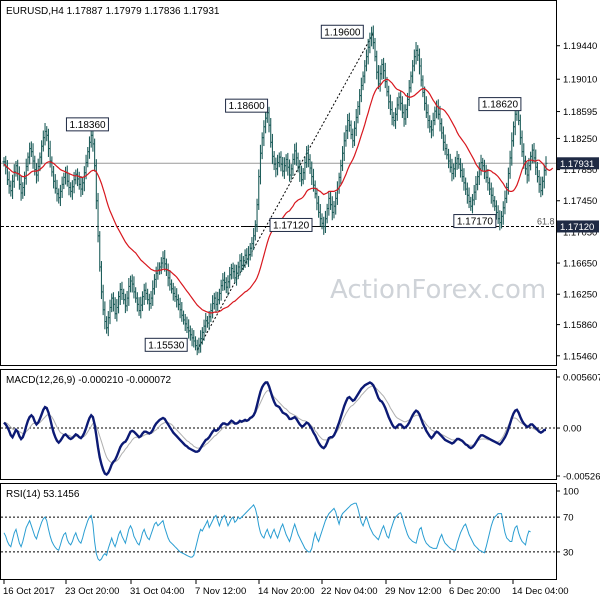  I want to click on macd-axis-label: 0.00, so click(572, 429).